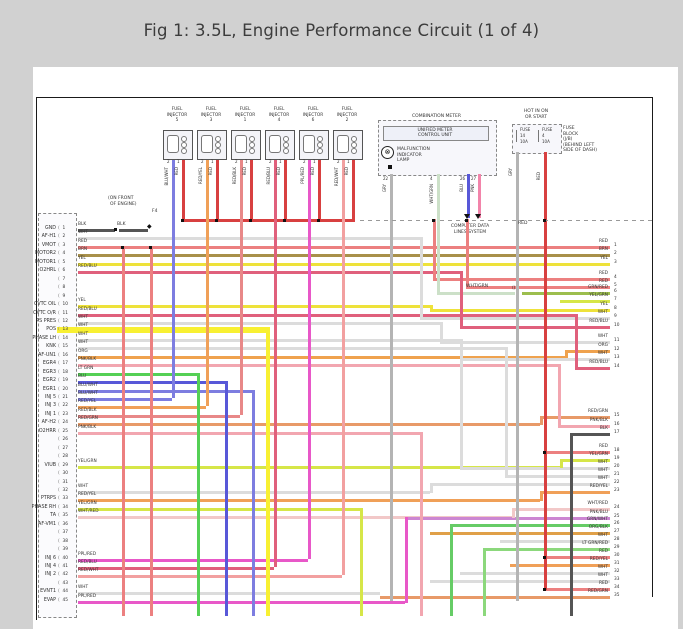 The height and width of the screenshot is (629, 683). What do you see at coordinates (245, 115) in the screenshot?
I see `fuel-injector-label-line2: INJECTOR` at bounding box center [245, 115].